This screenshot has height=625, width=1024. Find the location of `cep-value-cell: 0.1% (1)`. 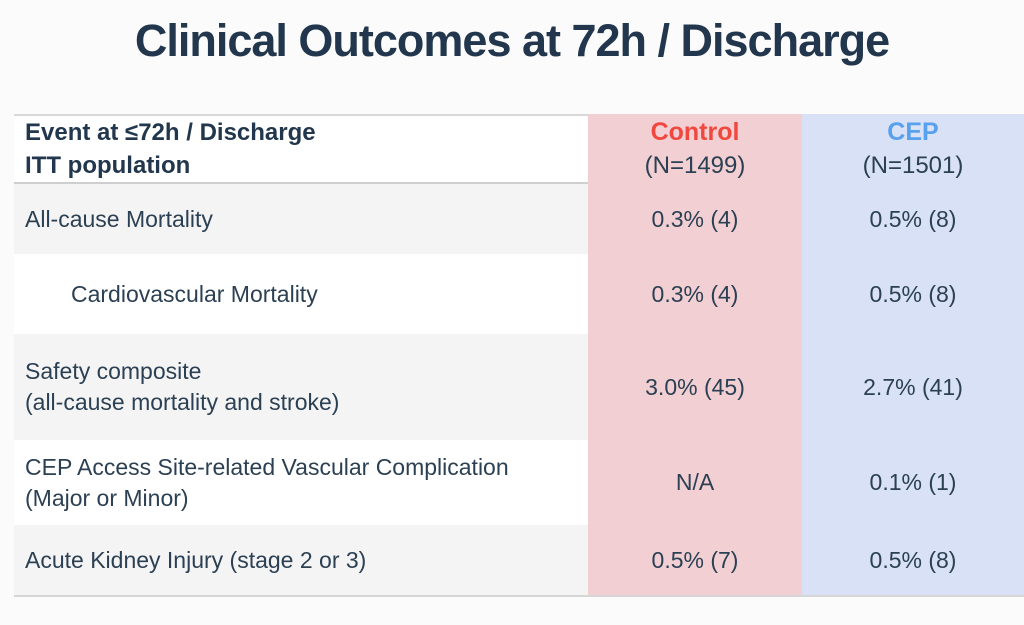

cep-value-cell: 0.1% (1) is located at coordinates (913, 482).